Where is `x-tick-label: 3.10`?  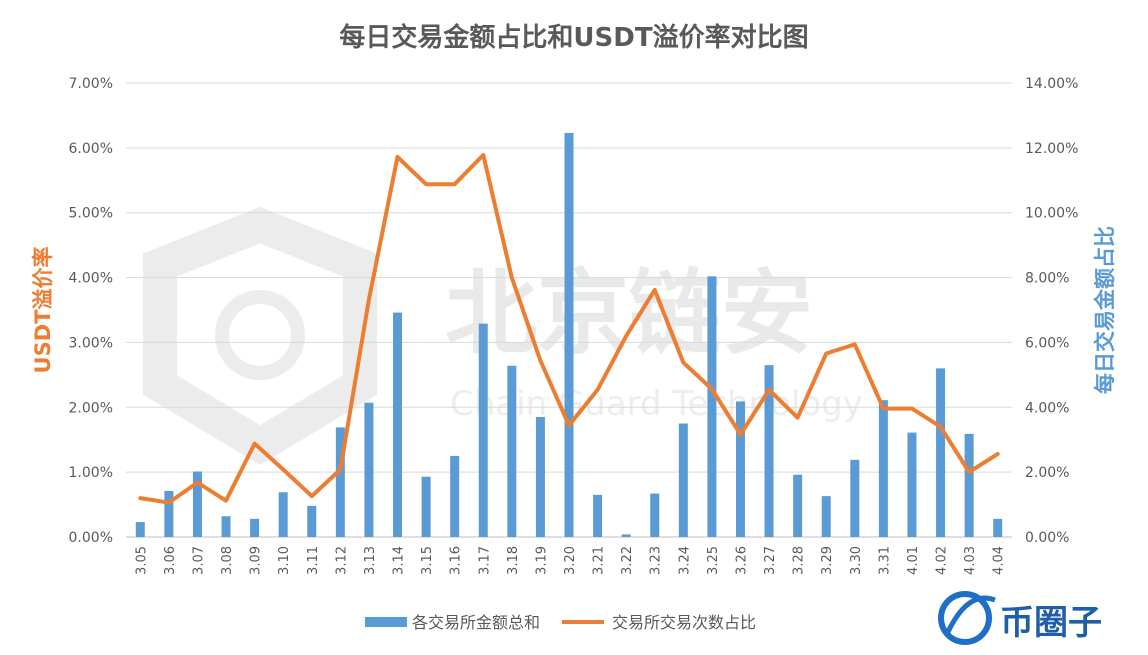
x-tick-label: 3.10 is located at coordinates (284, 560).